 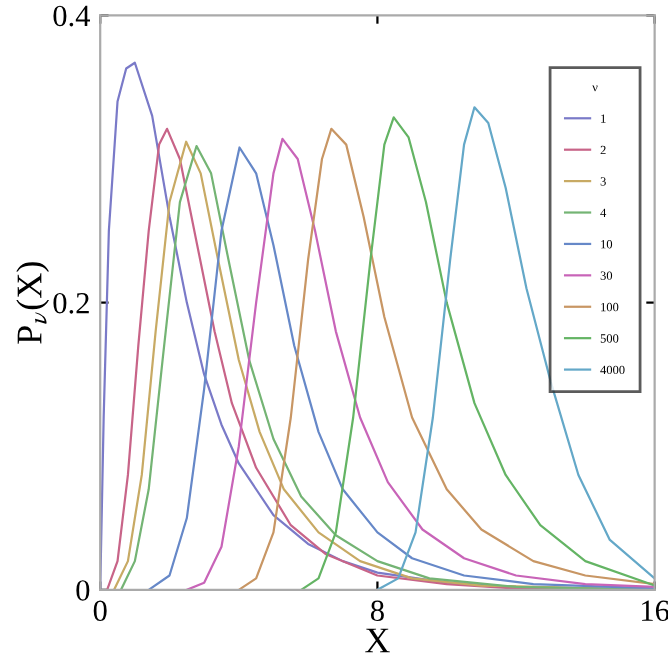 I want to click on y-axis-title: P$_{ν}$(X), so click(x=33, y=303).